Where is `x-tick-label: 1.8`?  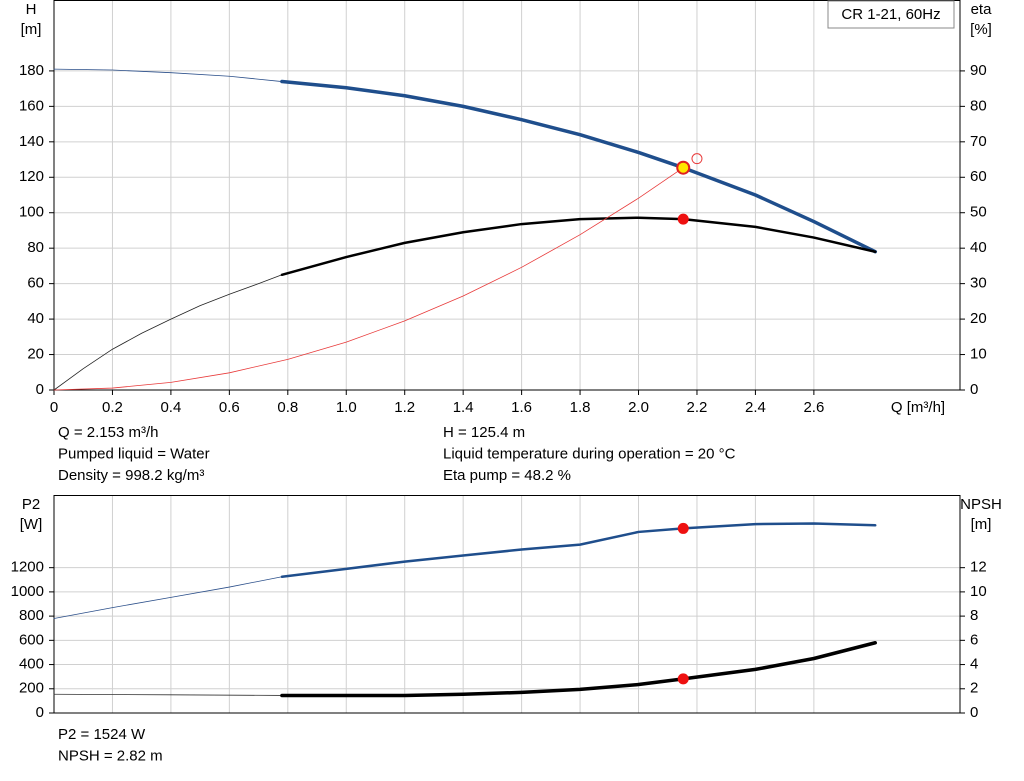
x-tick-label: 1.8 is located at coordinates (580, 407).